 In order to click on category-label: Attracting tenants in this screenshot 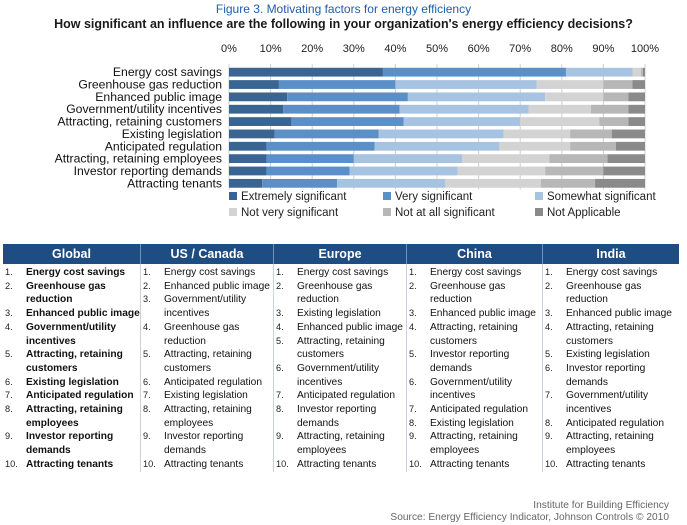, I will do `click(174, 183)`.